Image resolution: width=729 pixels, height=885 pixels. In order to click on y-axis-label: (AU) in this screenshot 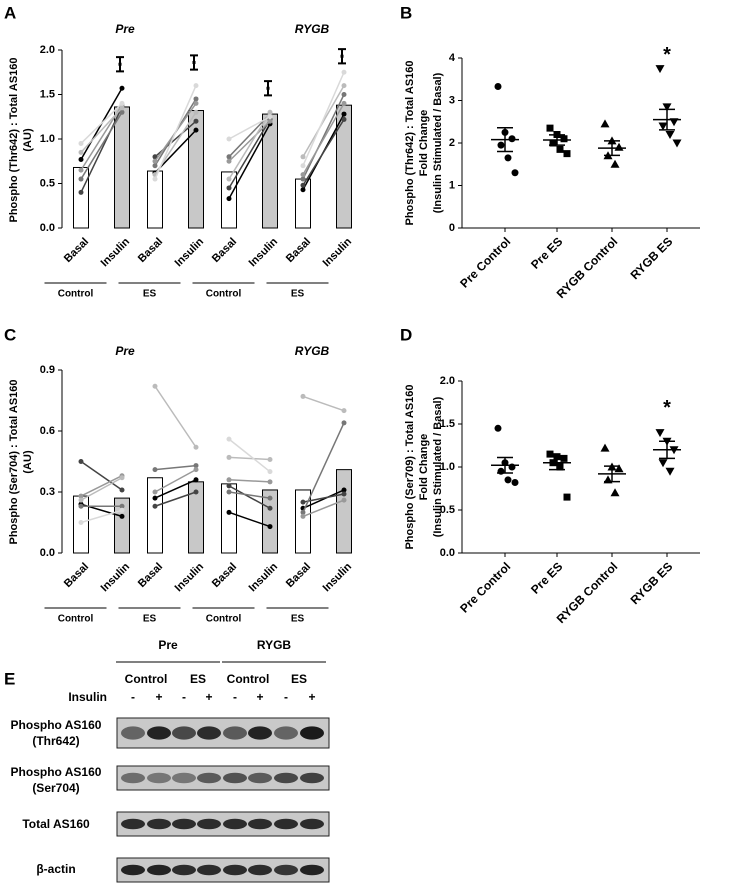, I will do `click(28, 140)`.